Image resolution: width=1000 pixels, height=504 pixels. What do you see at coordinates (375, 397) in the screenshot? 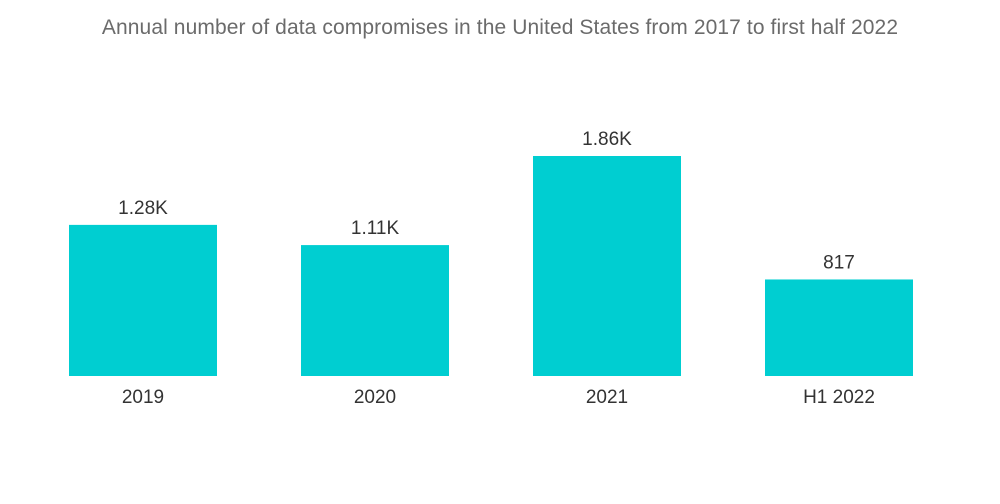
I see `x-tick-label: 2020` at bounding box center [375, 397].